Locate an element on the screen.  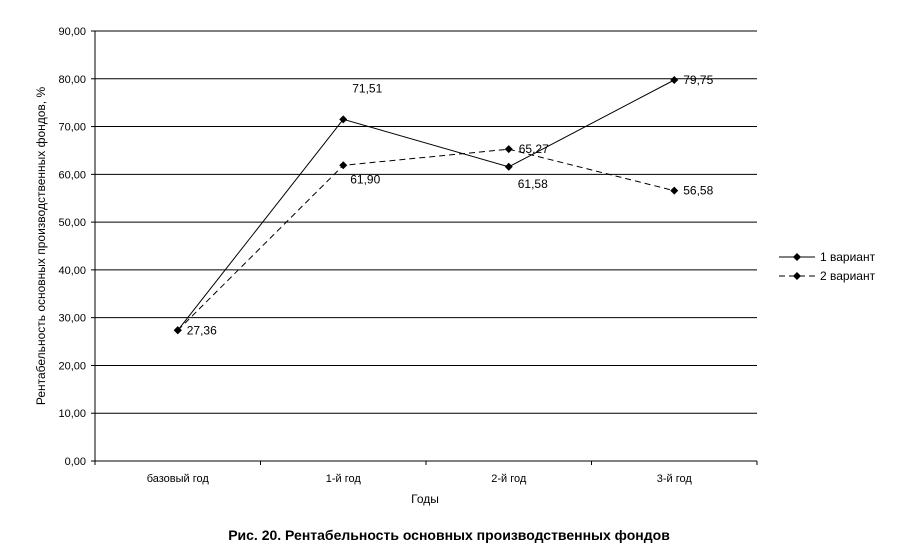
data-label: 56,58 is located at coordinates (698, 191).